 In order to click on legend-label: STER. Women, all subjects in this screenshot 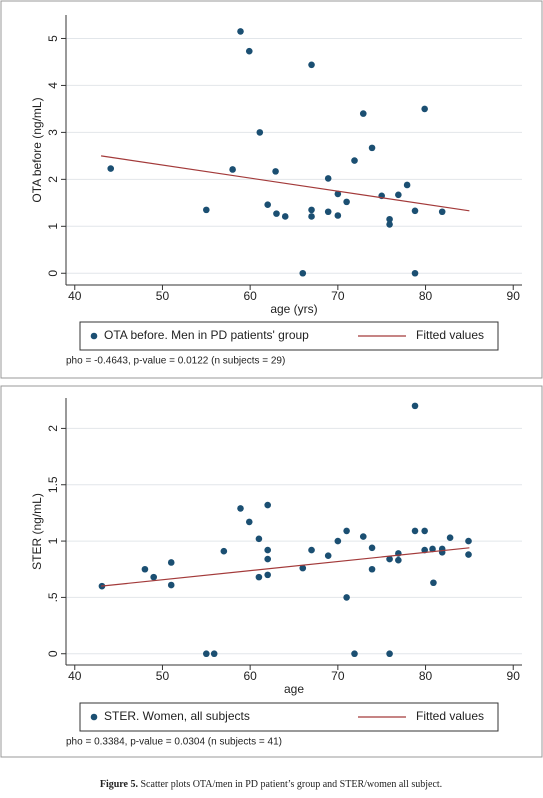, I will do `click(177, 716)`.